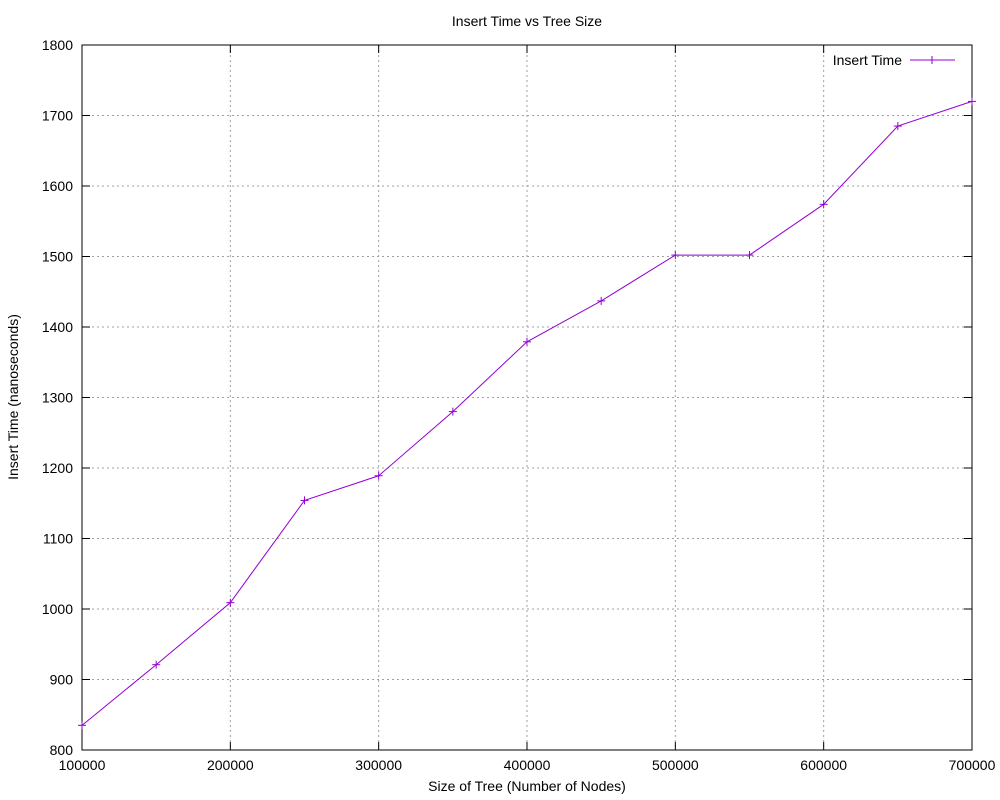 Image resolution: width=1000 pixels, height=800 pixels. What do you see at coordinates (13, 397) in the screenshot?
I see `y-axis-label: Insert Time (nanoseconds)` at bounding box center [13, 397].